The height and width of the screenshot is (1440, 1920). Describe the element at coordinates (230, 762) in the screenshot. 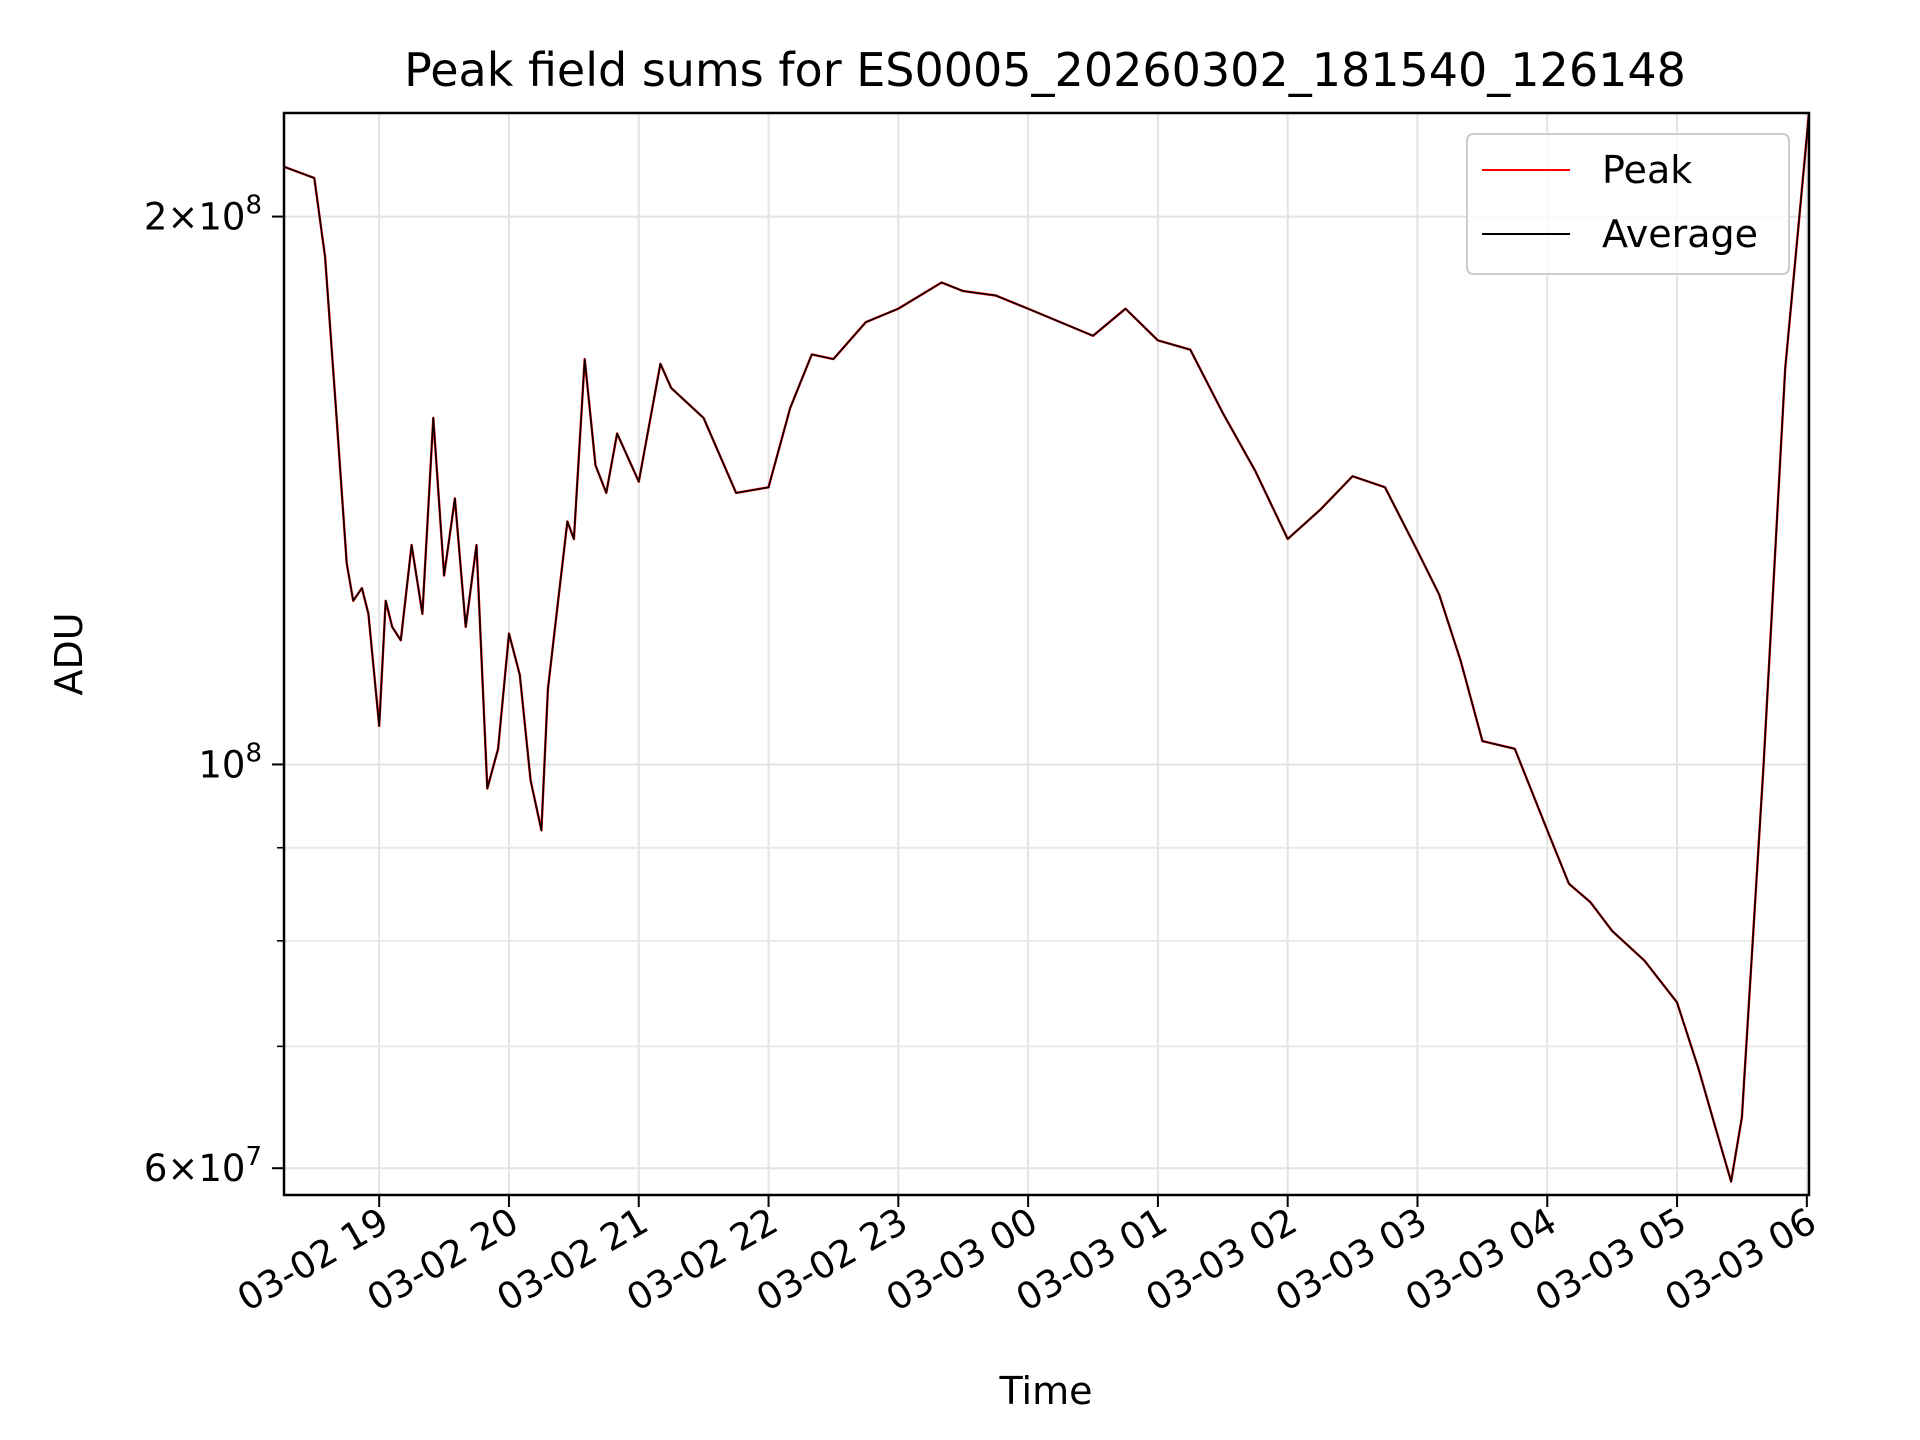

I see `y-tick-label: 108` at that location.